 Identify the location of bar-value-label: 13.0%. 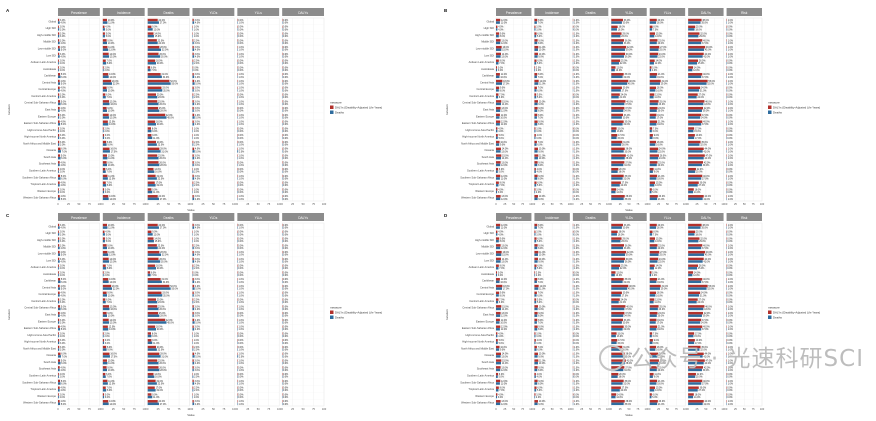
(658, 37).